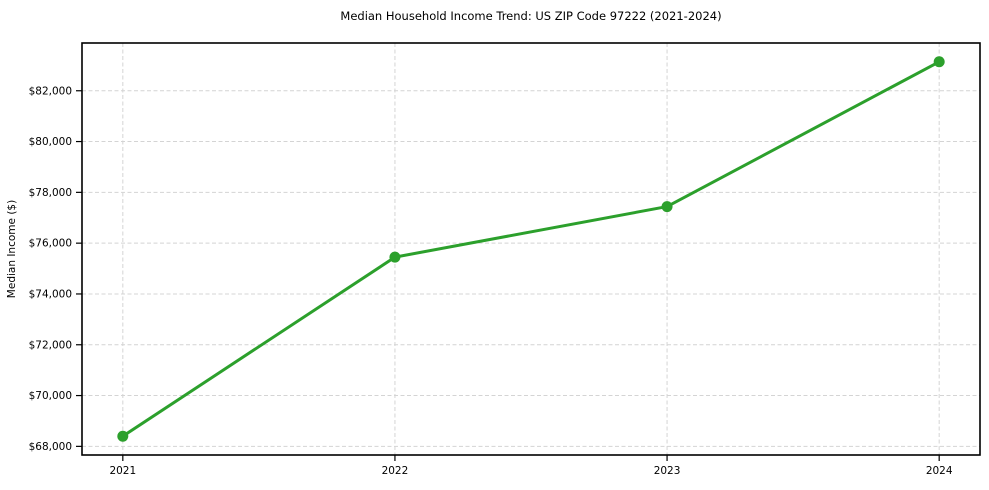 The width and height of the screenshot is (989, 490). Describe the element at coordinates (50, 244) in the screenshot. I see `y-tick-label: $76,000` at that location.